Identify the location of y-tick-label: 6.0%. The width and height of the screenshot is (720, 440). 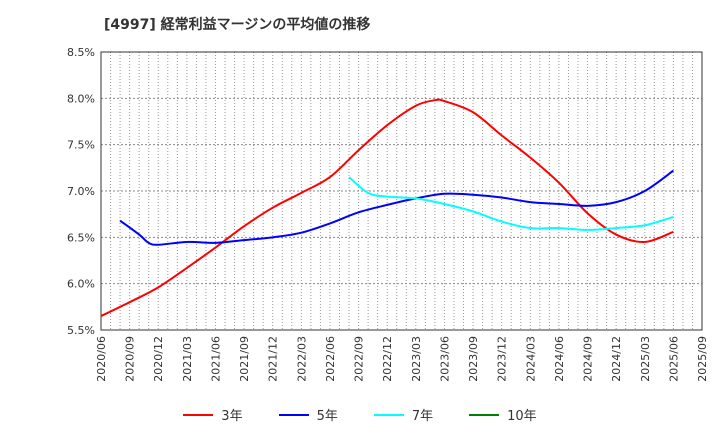
(81, 284).